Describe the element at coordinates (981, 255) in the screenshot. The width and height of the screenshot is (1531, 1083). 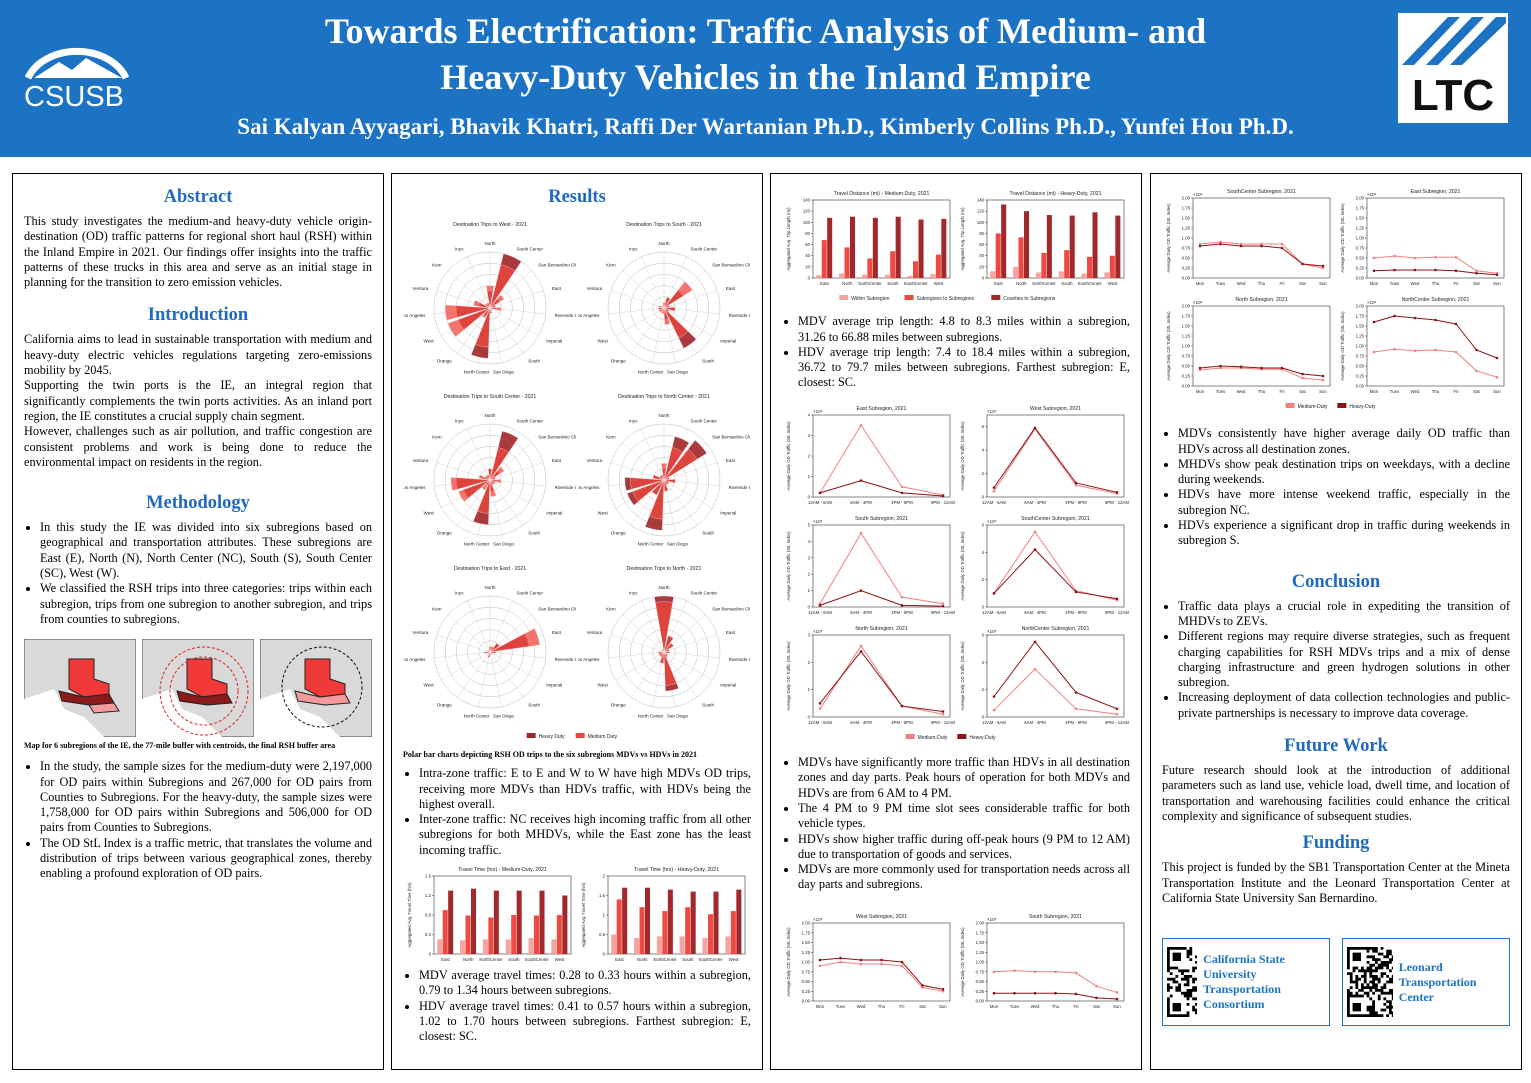
I see `y-tick-label: 40` at that location.